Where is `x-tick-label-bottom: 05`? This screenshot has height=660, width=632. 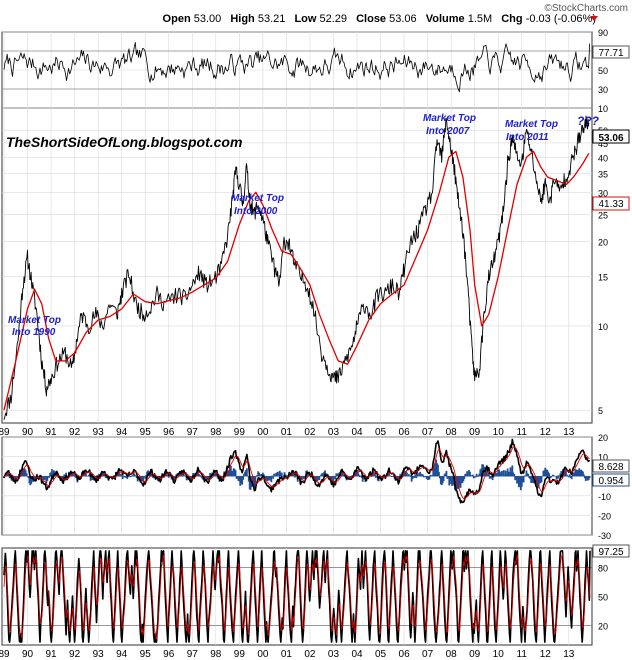 x-tick-label-bottom: 05 is located at coordinates (381, 654).